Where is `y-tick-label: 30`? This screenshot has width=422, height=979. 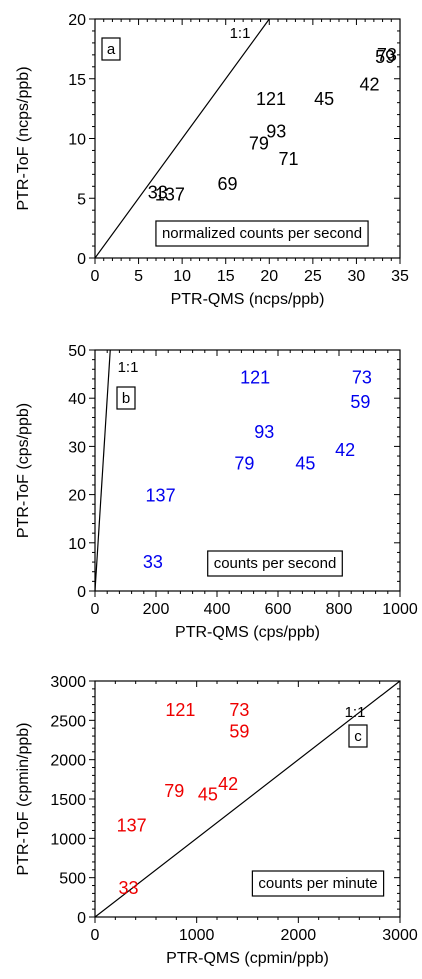
y-tick-label: 30 is located at coordinates (77, 447).